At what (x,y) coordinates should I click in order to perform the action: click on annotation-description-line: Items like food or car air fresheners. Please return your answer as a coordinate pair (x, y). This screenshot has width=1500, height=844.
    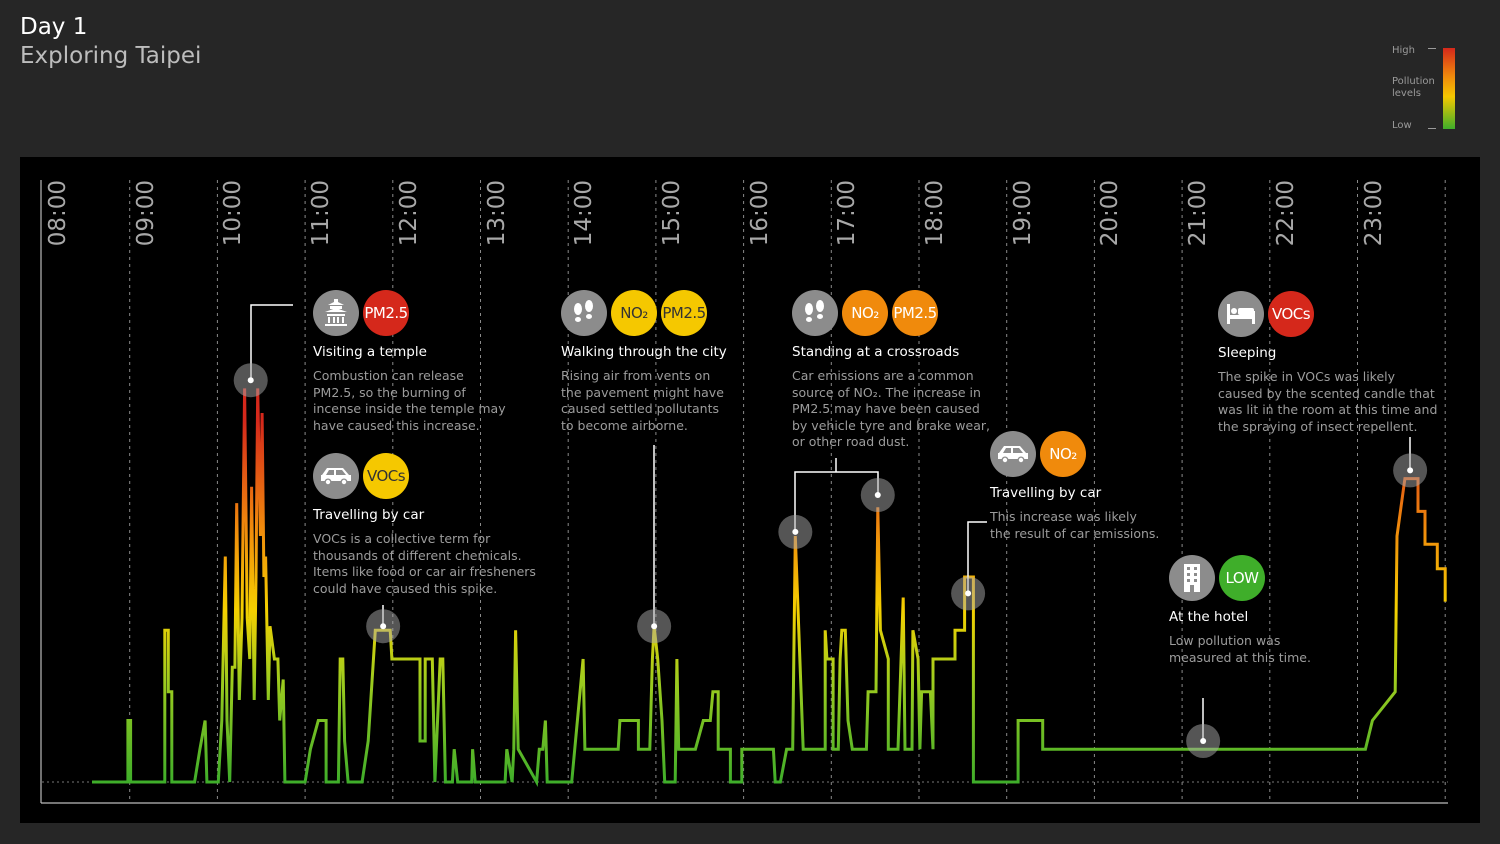
    Looking at the image, I should click on (424, 571).